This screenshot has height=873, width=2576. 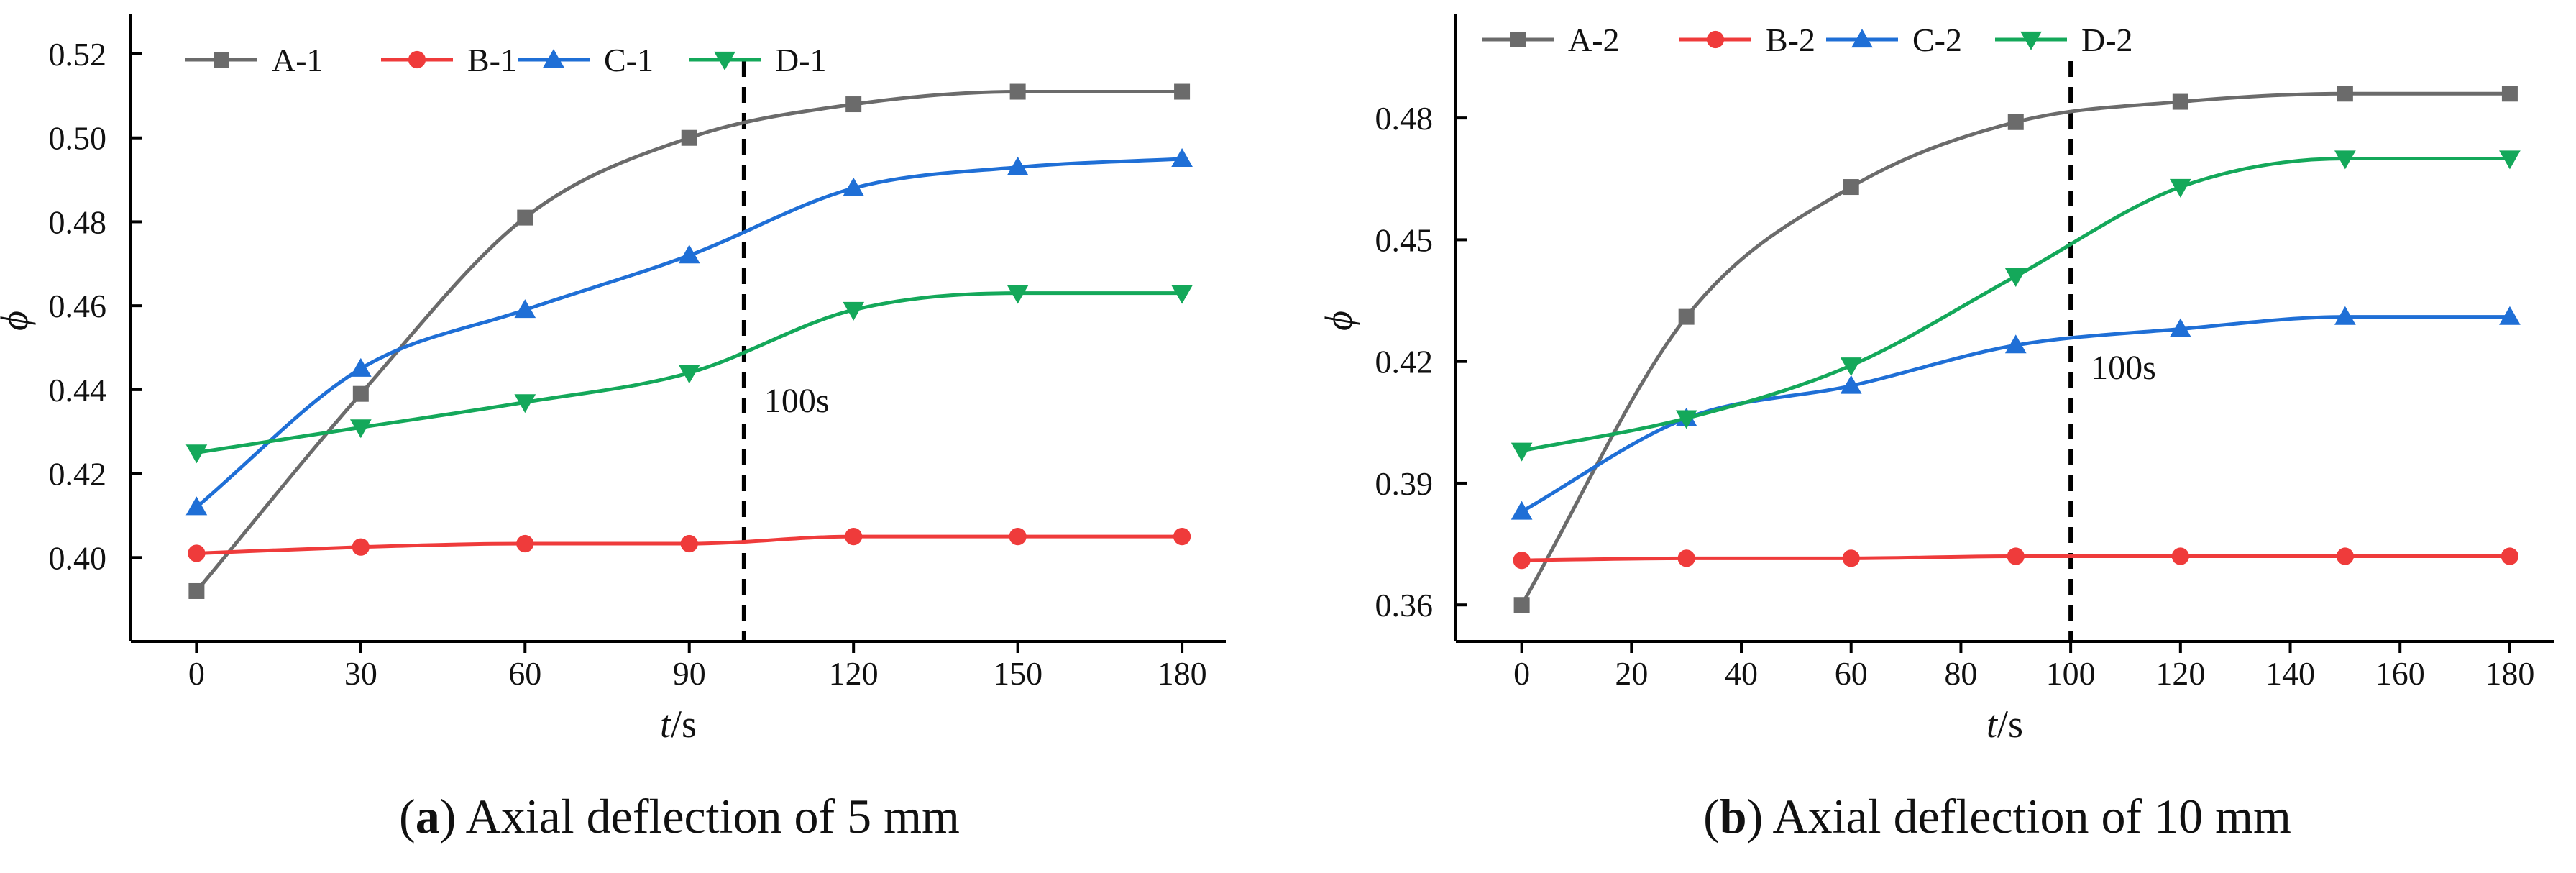 What do you see at coordinates (1992, 724) in the screenshot?
I see `x-axis-title-var: t` at bounding box center [1992, 724].